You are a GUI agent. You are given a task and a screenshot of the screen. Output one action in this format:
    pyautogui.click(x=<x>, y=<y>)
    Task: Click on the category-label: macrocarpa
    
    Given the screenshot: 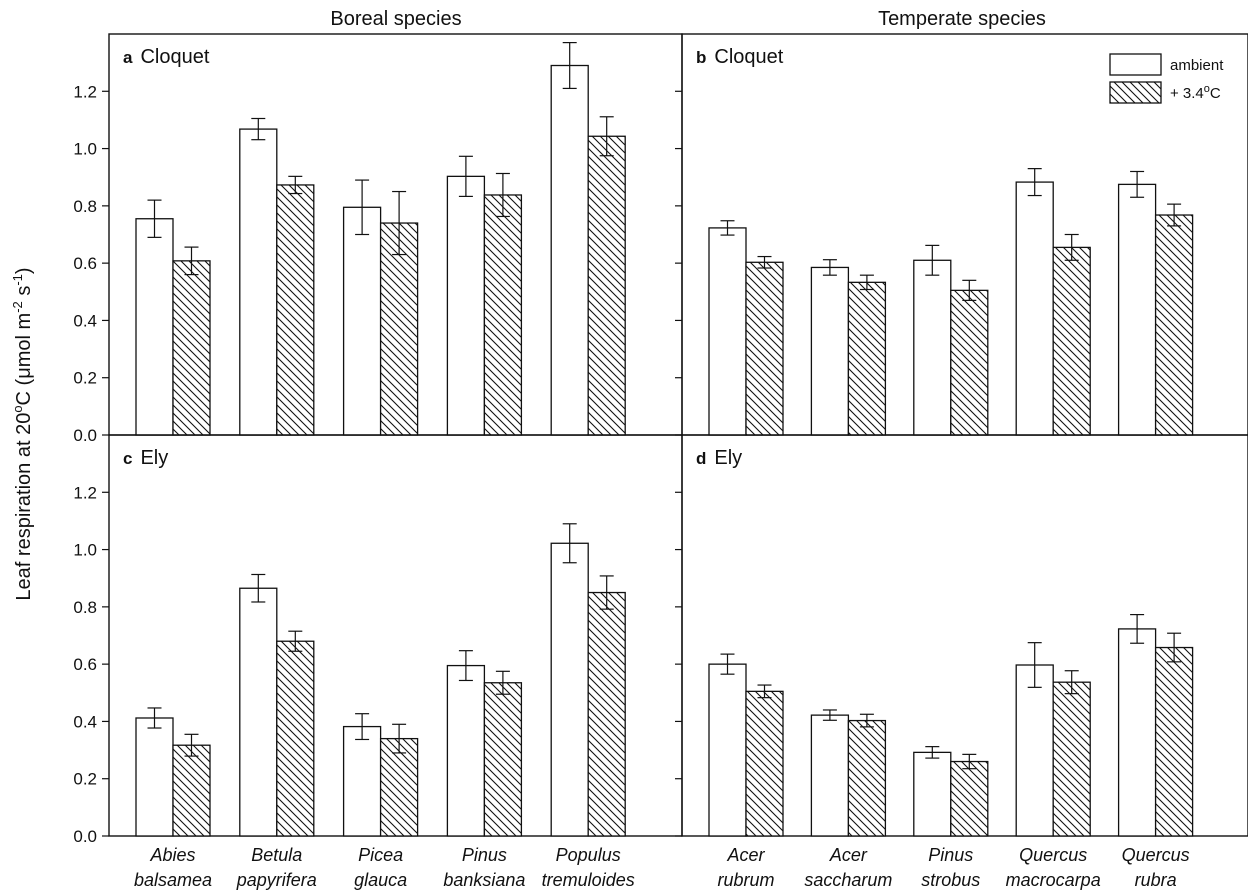 What is the action you would take?
    pyautogui.click(x=1053, y=880)
    